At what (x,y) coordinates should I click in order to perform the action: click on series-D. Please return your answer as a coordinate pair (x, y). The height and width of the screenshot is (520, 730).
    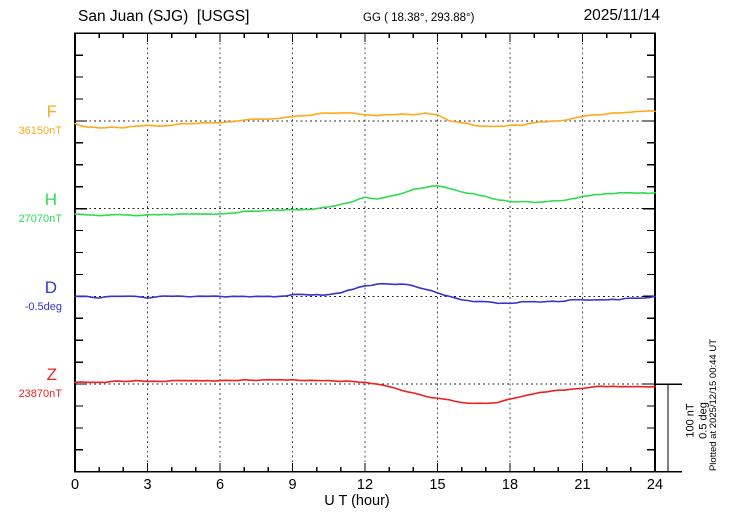
    Looking at the image, I should click on (365, 293).